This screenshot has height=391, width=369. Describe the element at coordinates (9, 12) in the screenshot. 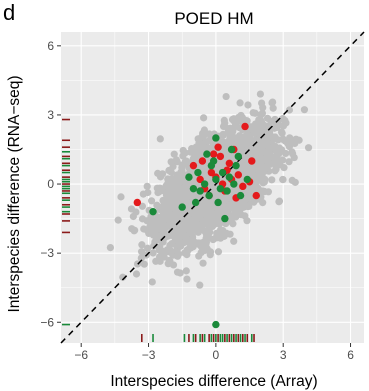

I see `panel-label: d` at that location.